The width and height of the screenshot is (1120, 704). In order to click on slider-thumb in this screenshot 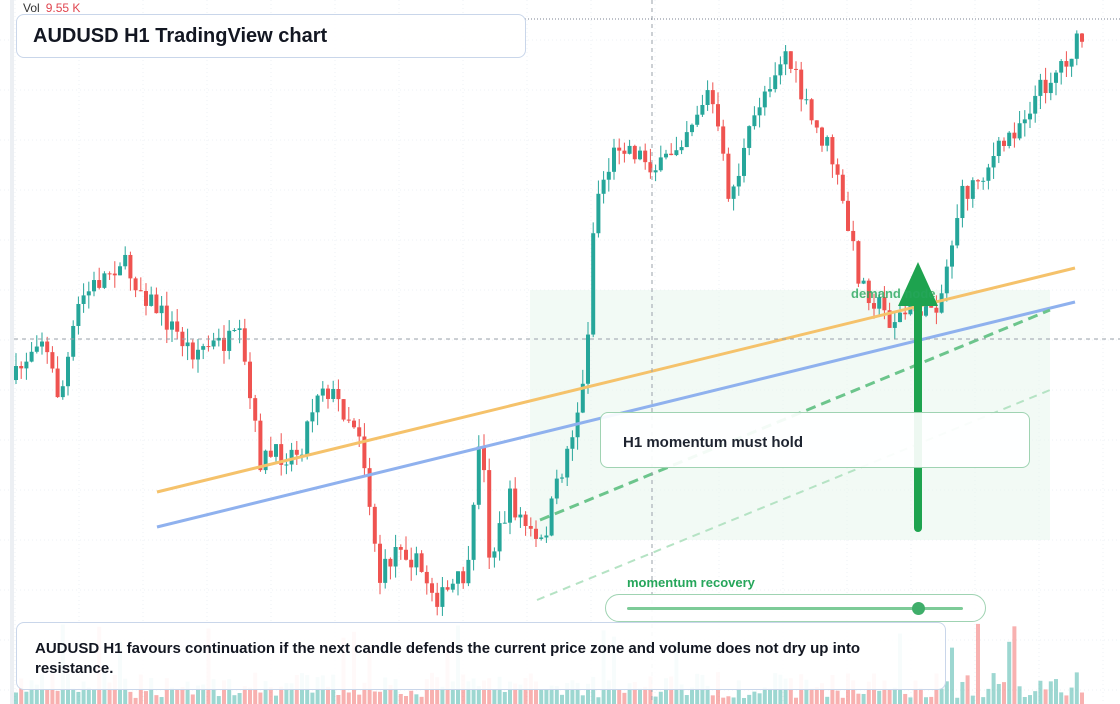, I will do `click(918, 608)`.